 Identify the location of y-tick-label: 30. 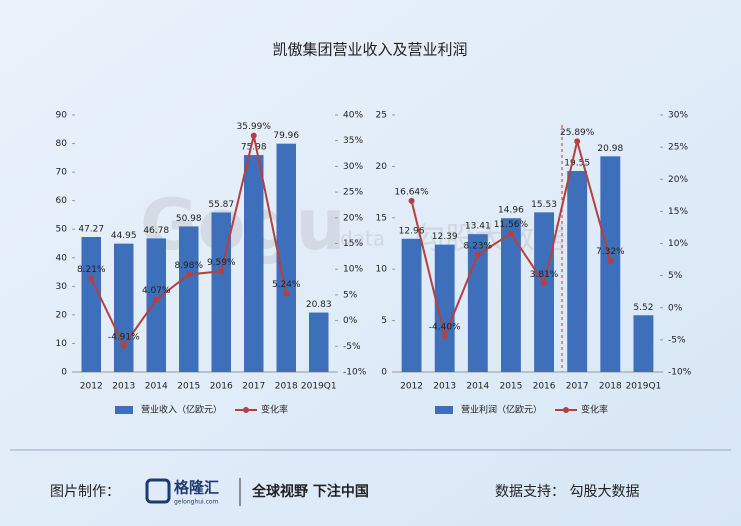
(62, 287).